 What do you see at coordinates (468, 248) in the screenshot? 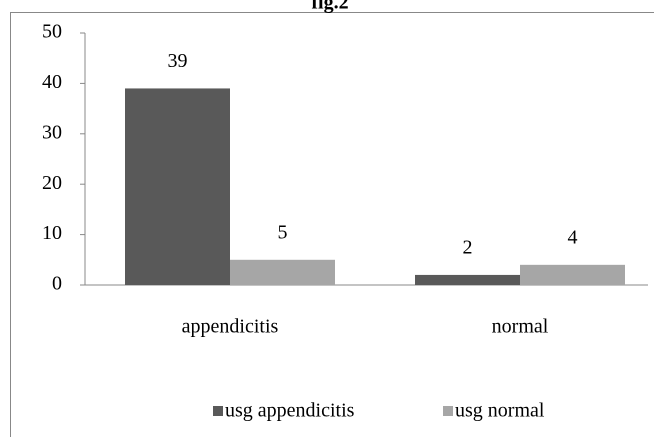
I see `data-label: 2` at bounding box center [468, 248].